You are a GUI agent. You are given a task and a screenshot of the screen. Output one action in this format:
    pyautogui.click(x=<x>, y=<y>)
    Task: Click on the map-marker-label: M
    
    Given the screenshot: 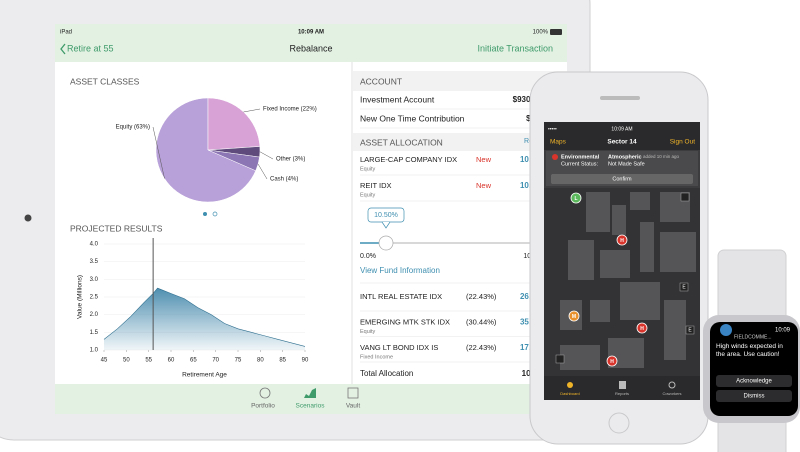 What is the action you would take?
    pyautogui.click(x=574, y=317)
    